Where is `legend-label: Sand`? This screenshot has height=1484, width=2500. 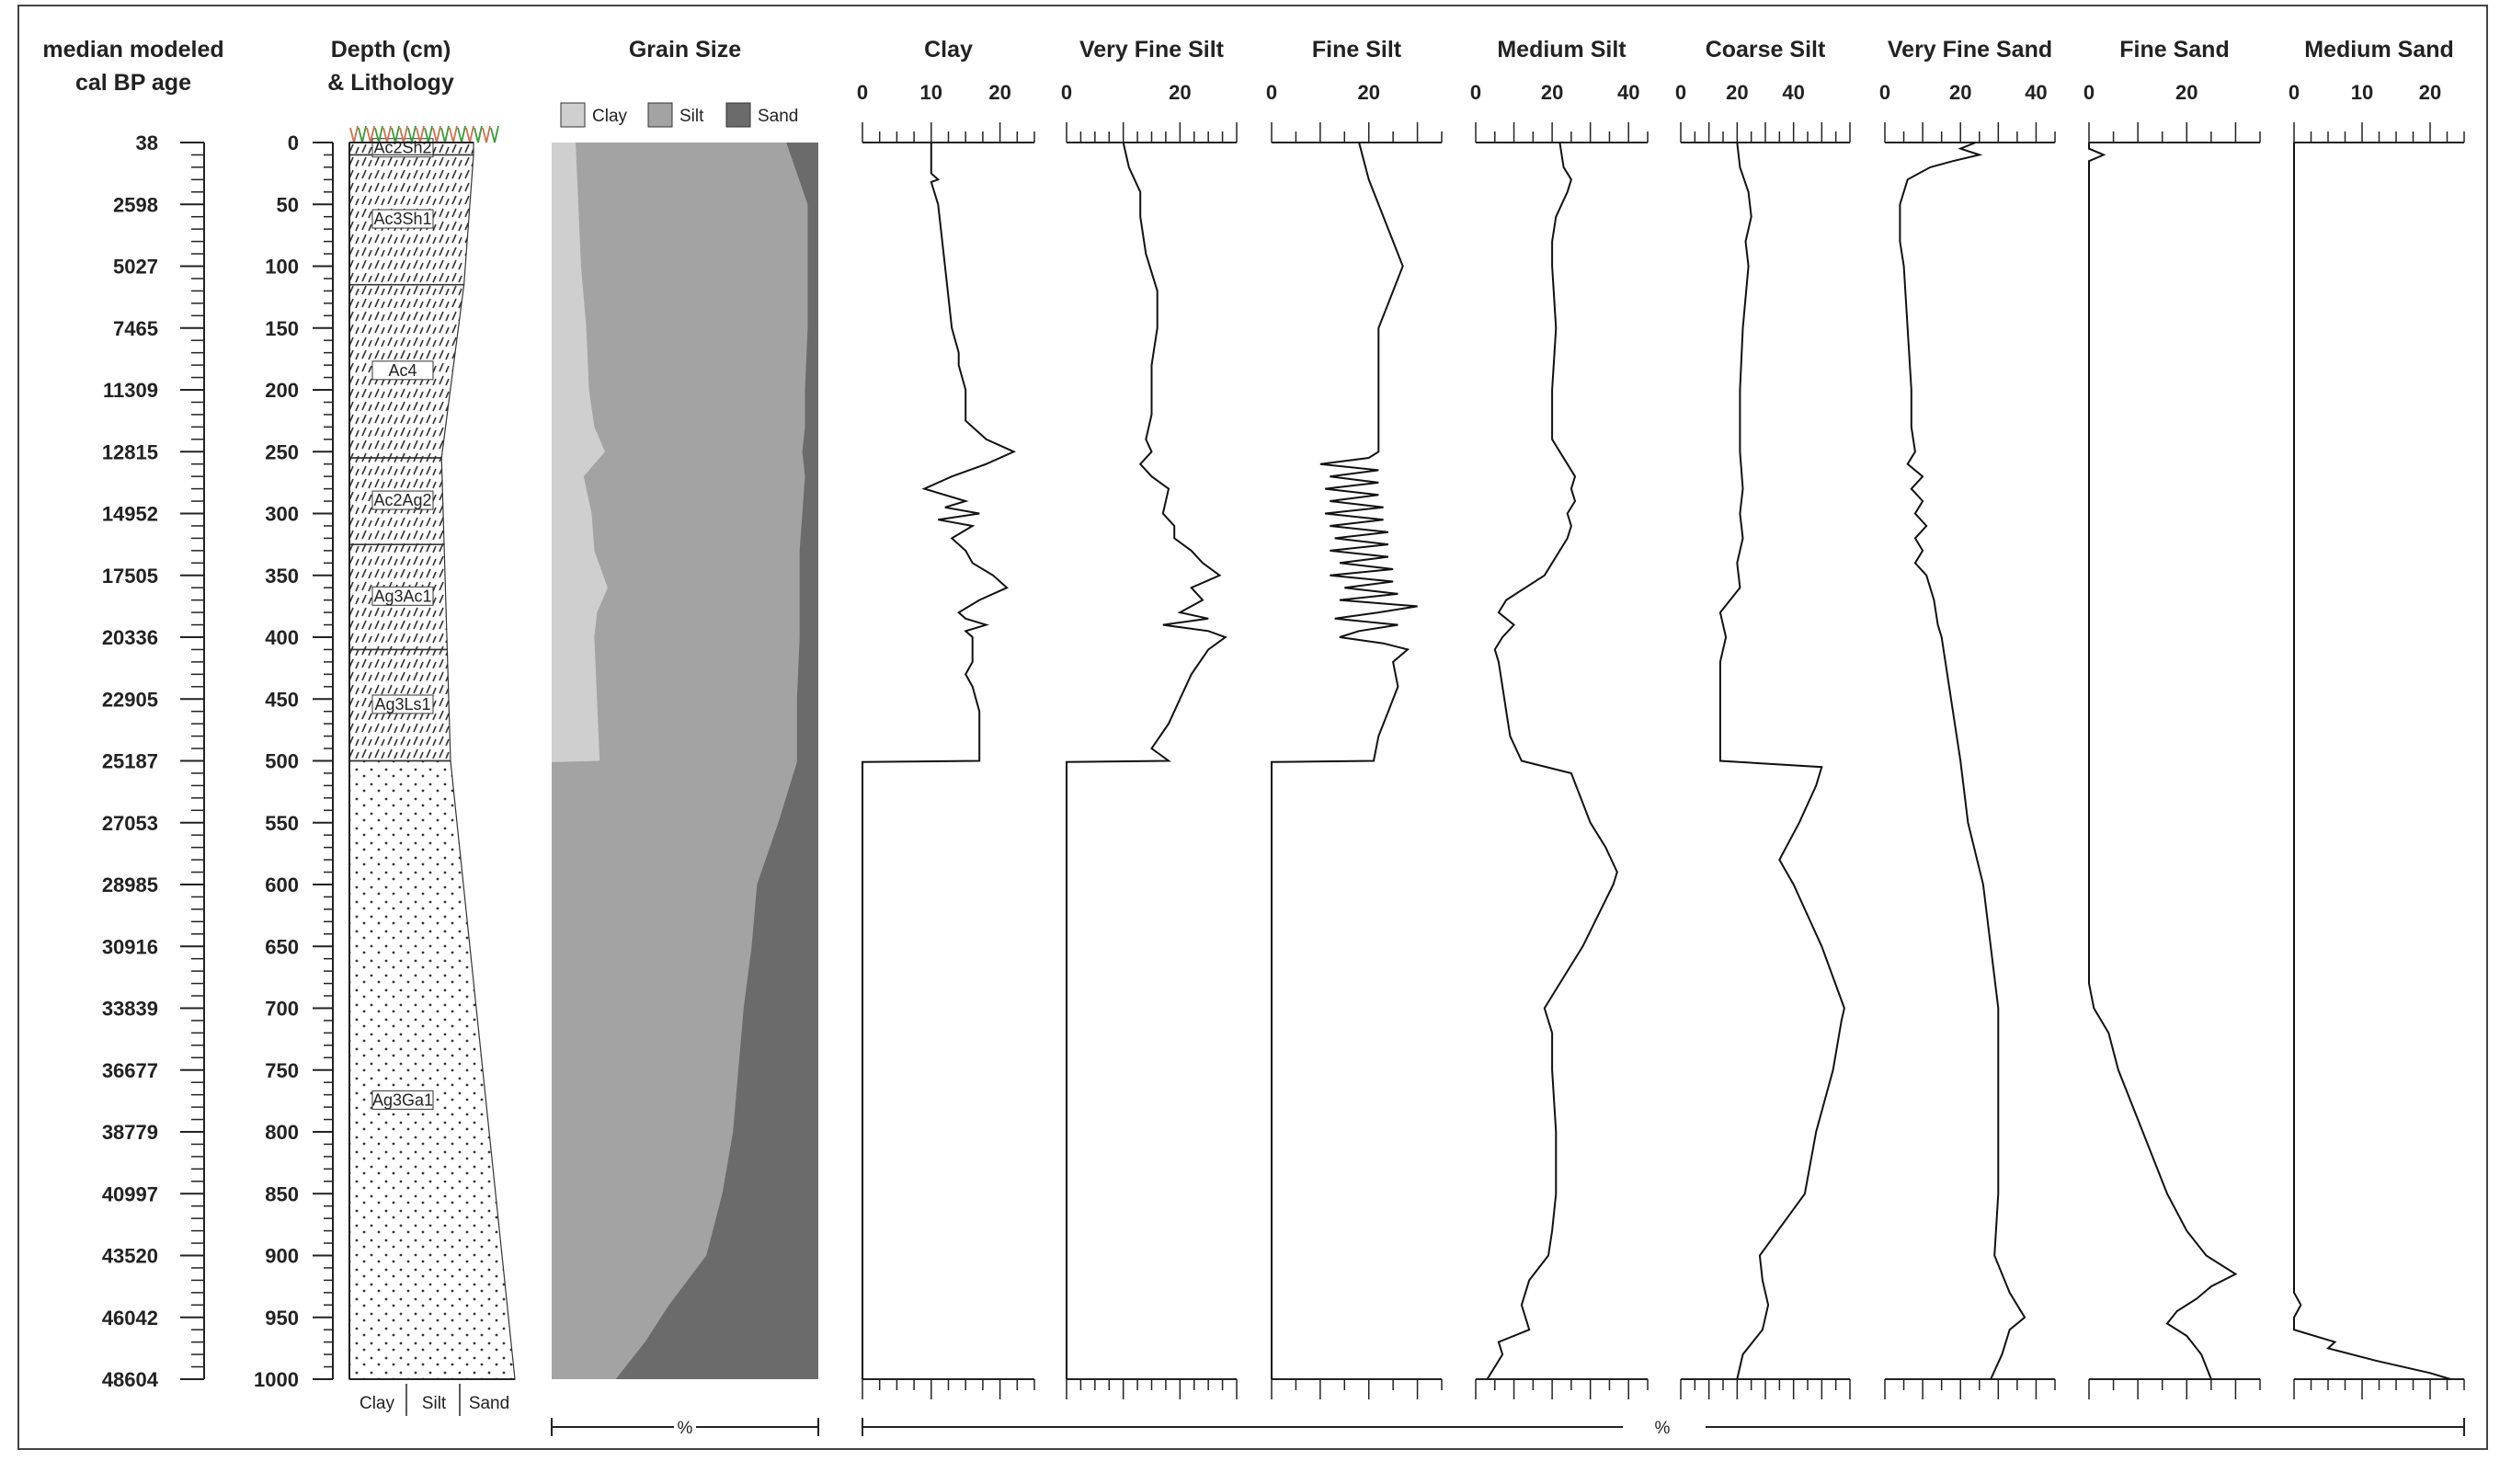
legend-label: Sand is located at coordinates (778, 116).